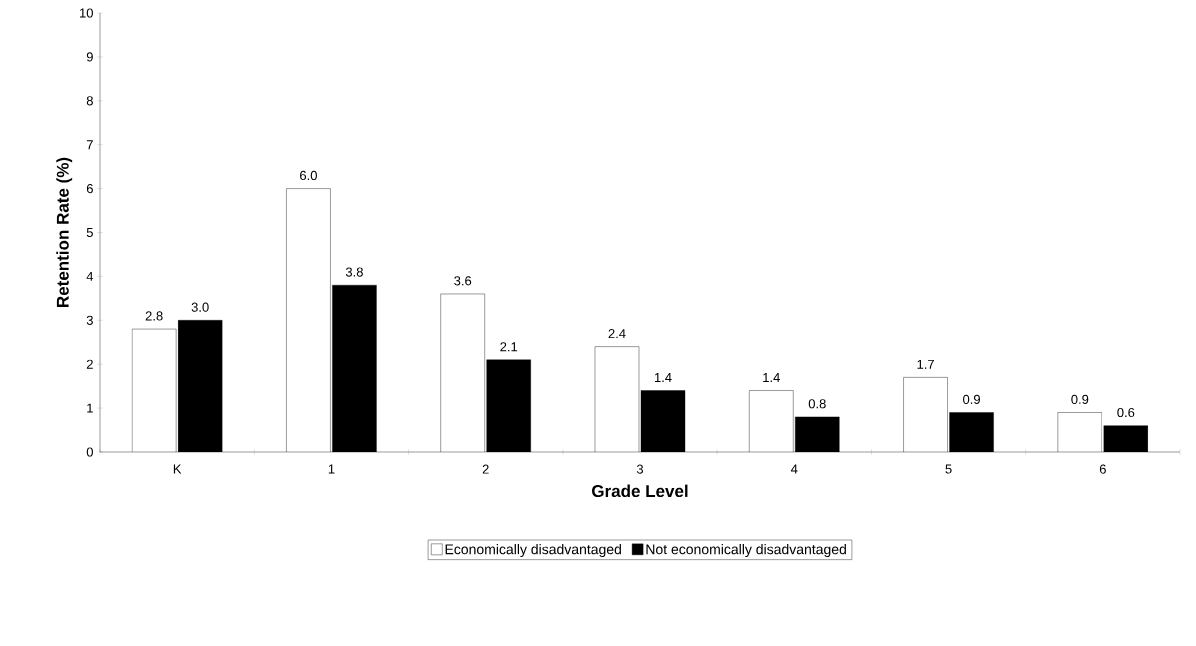 The image size is (1196, 646). Describe the element at coordinates (925, 364) in the screenshot. I see `data-label: 1.7` at that location.